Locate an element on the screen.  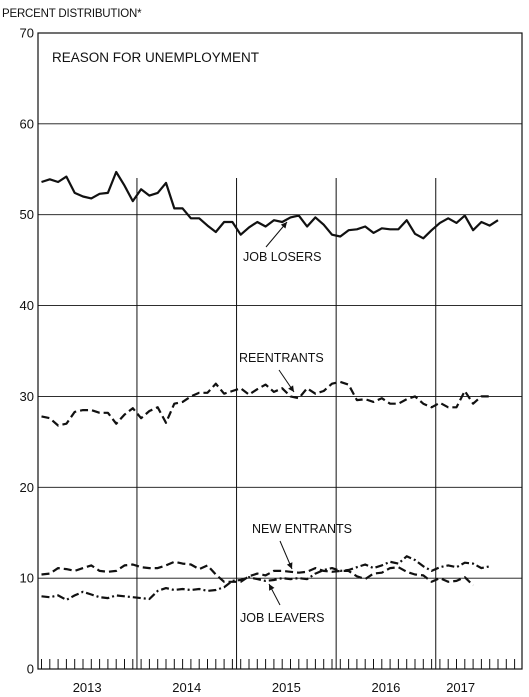
y-tick-label: 10 is located at coordinates (27, 578).